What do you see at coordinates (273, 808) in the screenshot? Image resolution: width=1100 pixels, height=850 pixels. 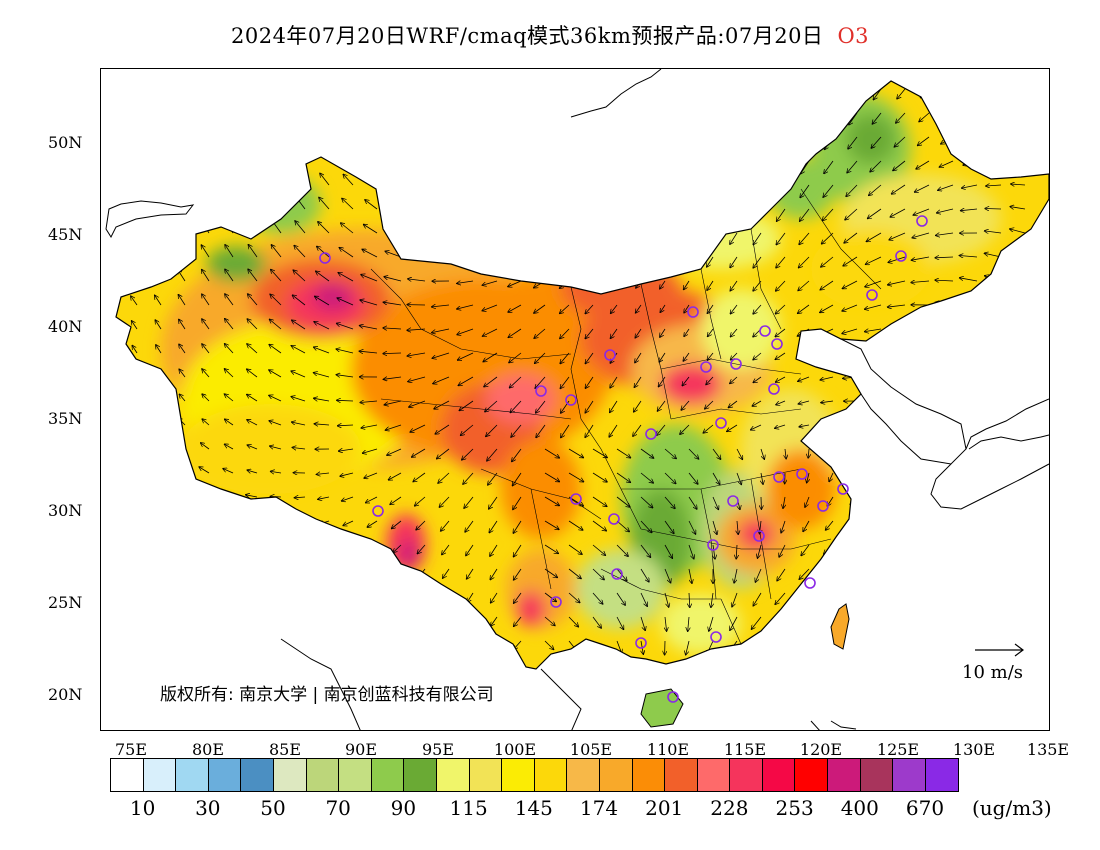 I see `colorbar-label: 50` at bounding box center [273, 808].